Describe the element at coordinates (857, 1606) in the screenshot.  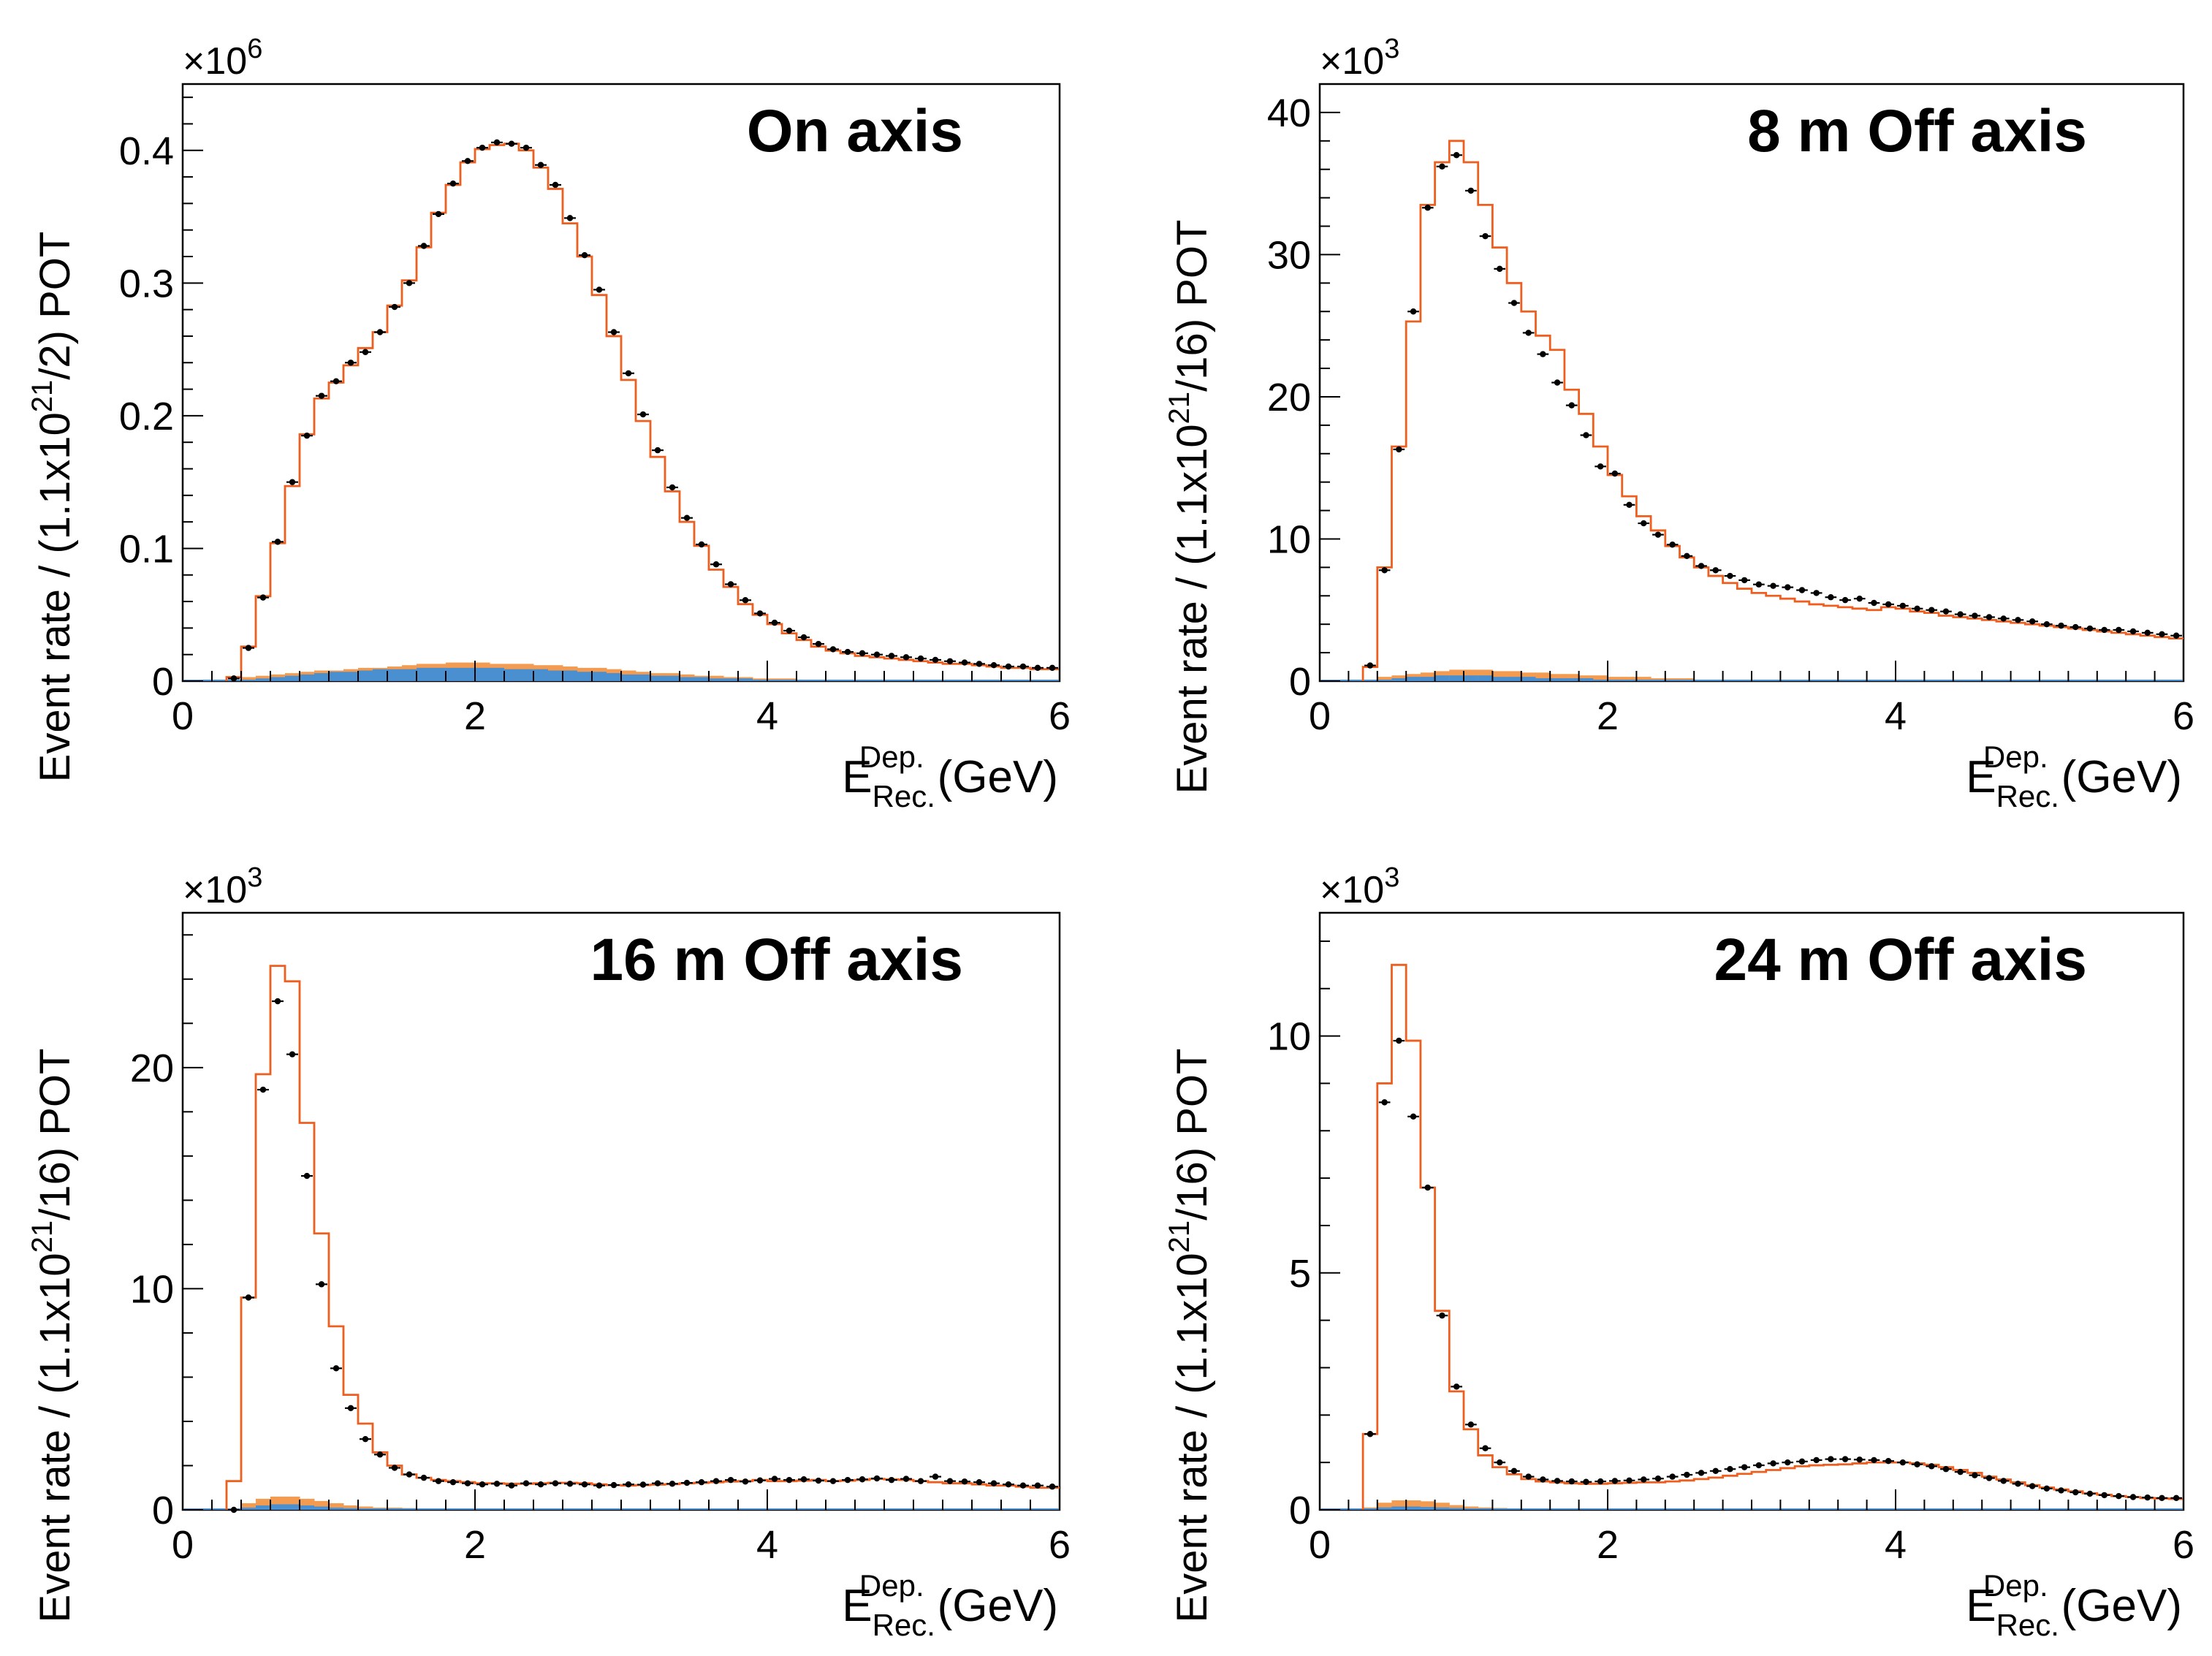
I see `xlabel-symbol: E` at that location.